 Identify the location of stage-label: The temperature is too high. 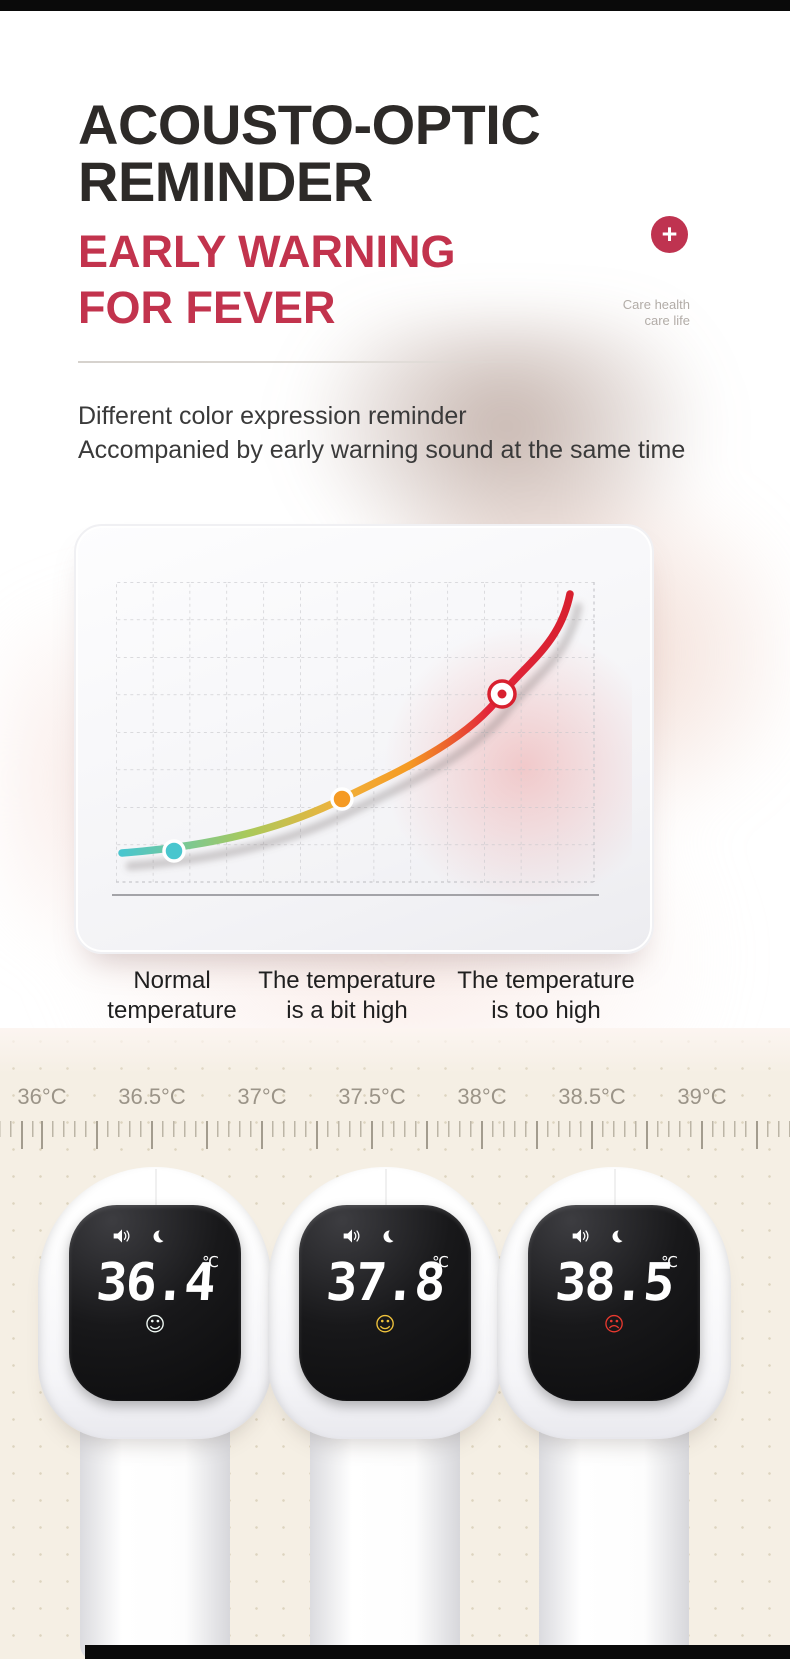
(545, 996).